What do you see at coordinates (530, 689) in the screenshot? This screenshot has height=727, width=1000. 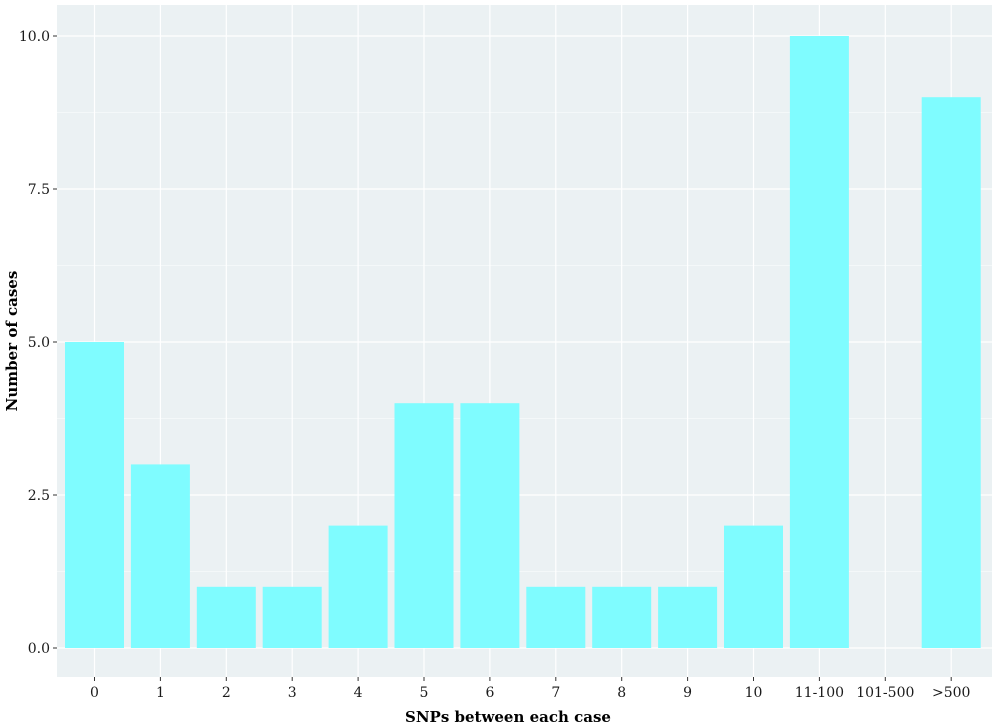 I see `x-axis-ticks: 0 1 2 3 4 5 6 7 8 9 10 11-100 101-500 >500` at bounding box center [530, 689].